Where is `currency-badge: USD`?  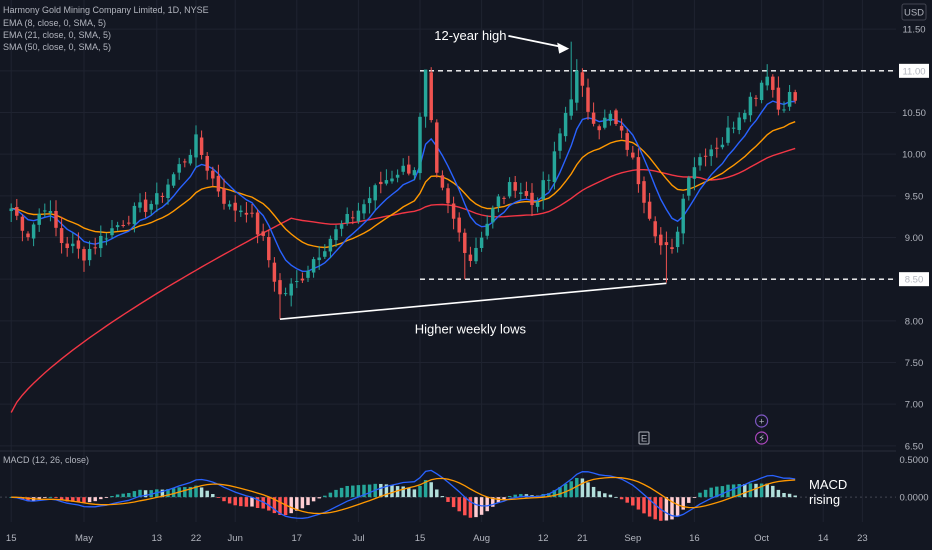 currency-badge: USD is located at coordinates (914, 12).